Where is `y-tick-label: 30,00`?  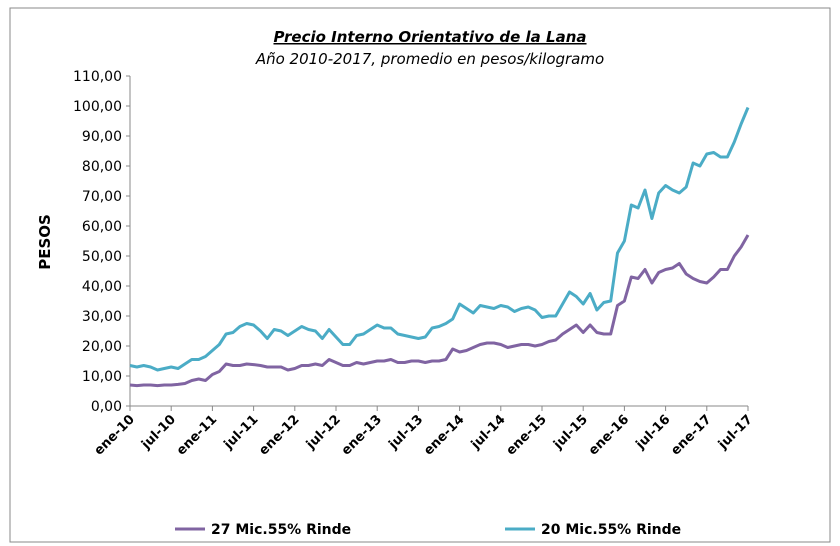
y-tick-label: 30,00 is located at coordinates (102, 317).